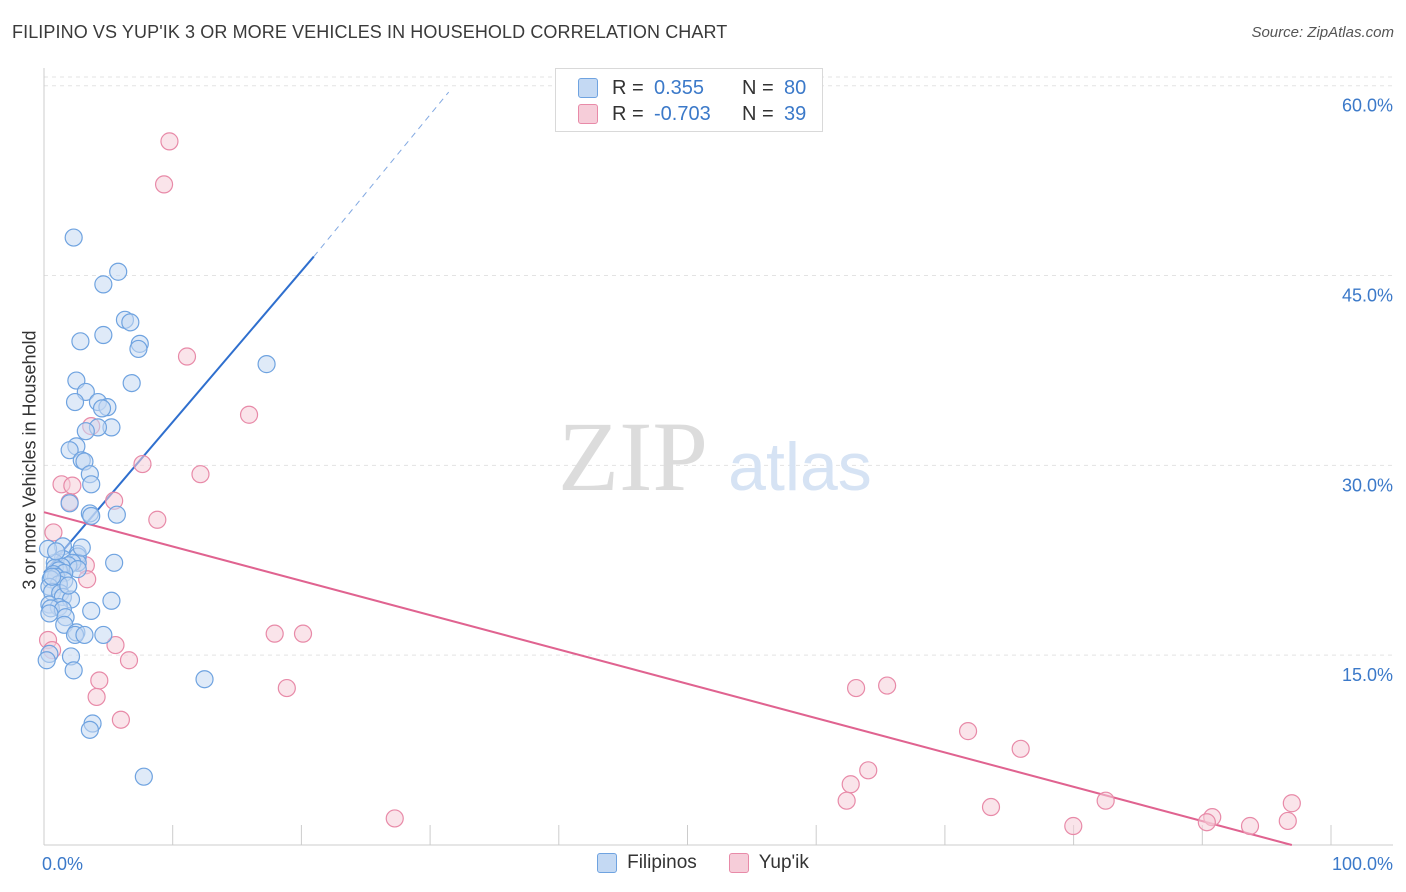  What do you see at coordinates (29, 460) in the screenshot?
I see `y-axis-label: 3 or more Vehicles in Household` at bounding box center [29, 460].